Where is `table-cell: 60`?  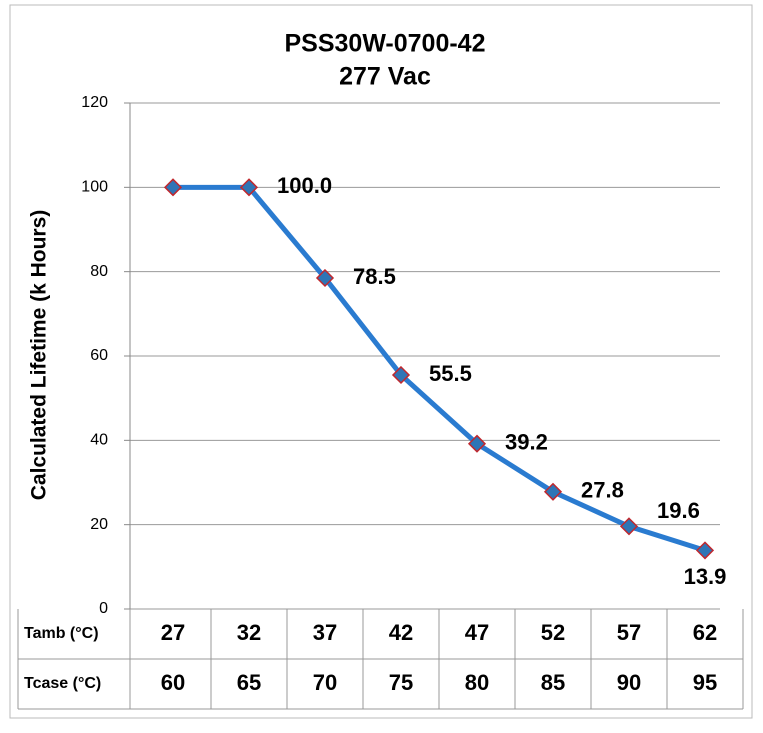
table-cell: 60 is located at coordinates (173, 682).